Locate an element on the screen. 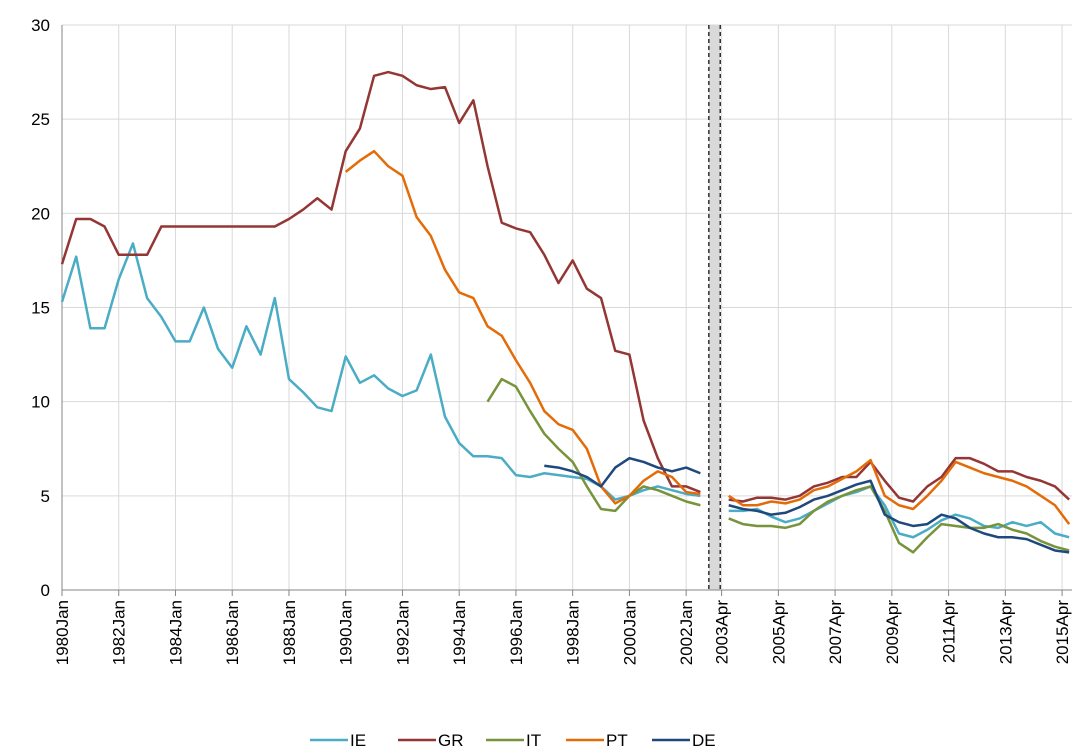 This screenshot has width=1084, height=756. x-tick-label: 2005Apr is located at coordinates (778, 632).